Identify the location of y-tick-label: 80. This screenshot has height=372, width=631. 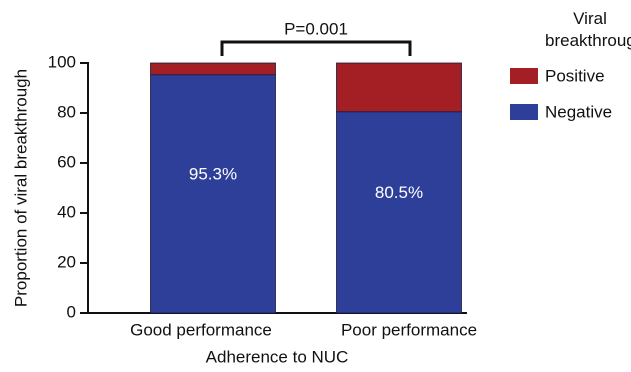
(66, 111).